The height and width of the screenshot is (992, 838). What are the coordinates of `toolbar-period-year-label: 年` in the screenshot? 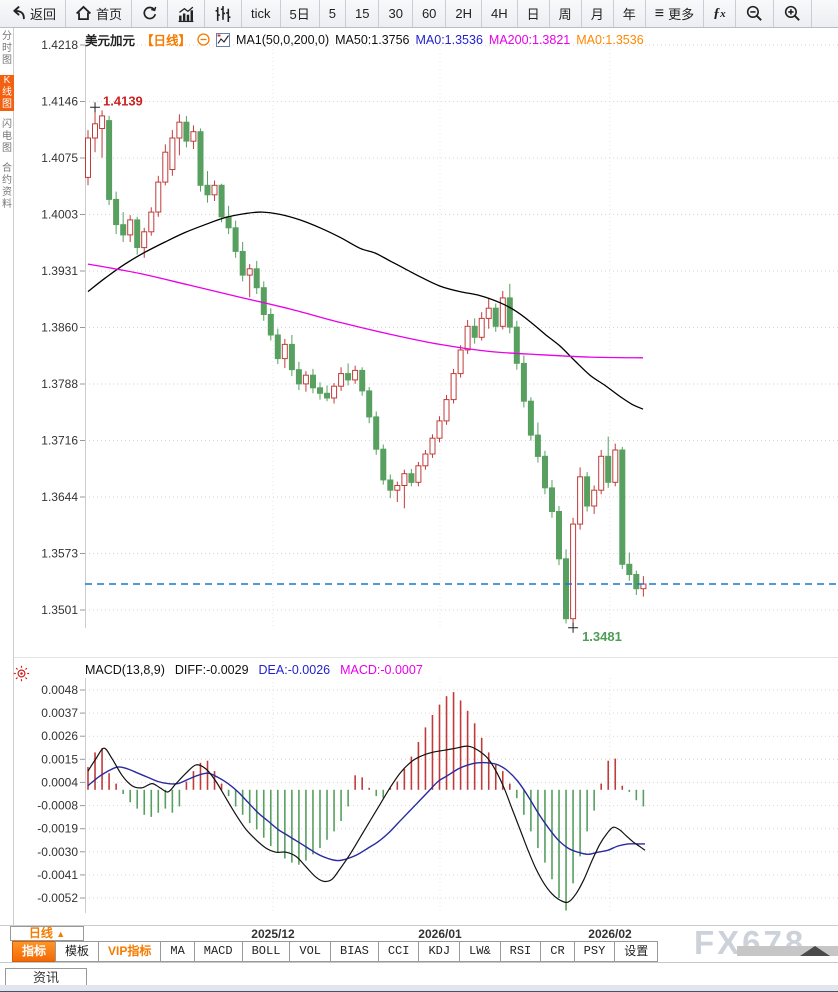 It's located at (629, 14).